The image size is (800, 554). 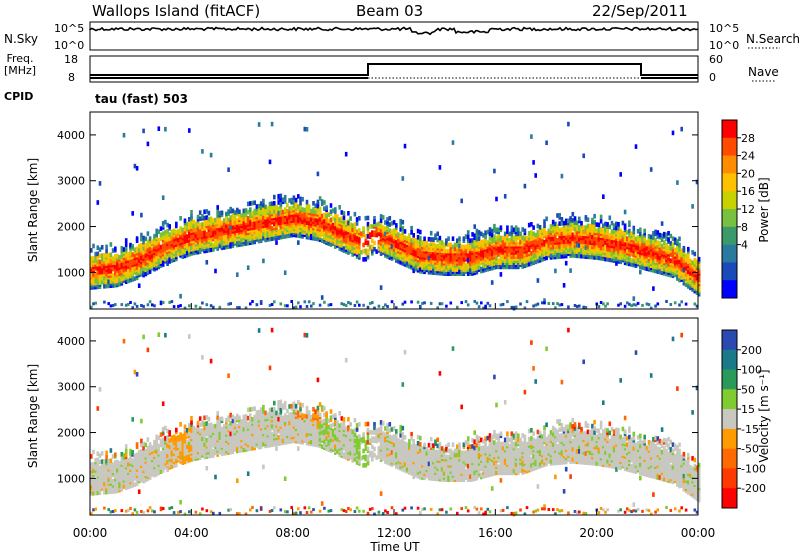 I want to click on nsky-frame, so click(x=394, y=36).